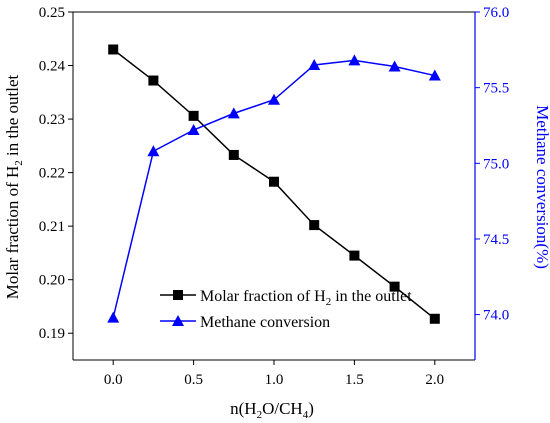  What do you see at coordinates (52, 13) in the screenshot?
I see `y-left-tick-label: 0.25` at bounding box center [52, 13].